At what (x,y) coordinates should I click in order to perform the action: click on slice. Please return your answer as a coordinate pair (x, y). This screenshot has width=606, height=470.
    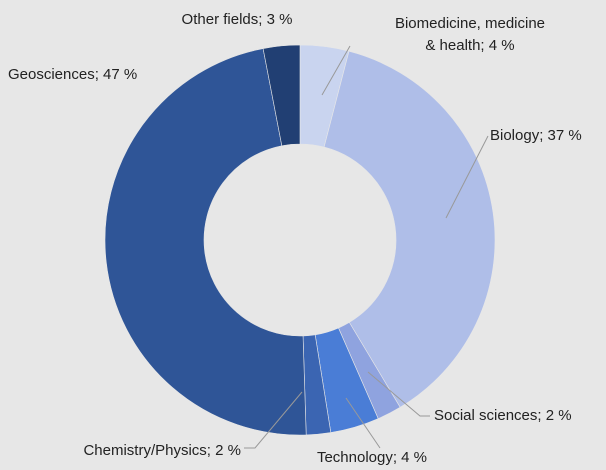
    Looking at the image, I should click on (281, 95).